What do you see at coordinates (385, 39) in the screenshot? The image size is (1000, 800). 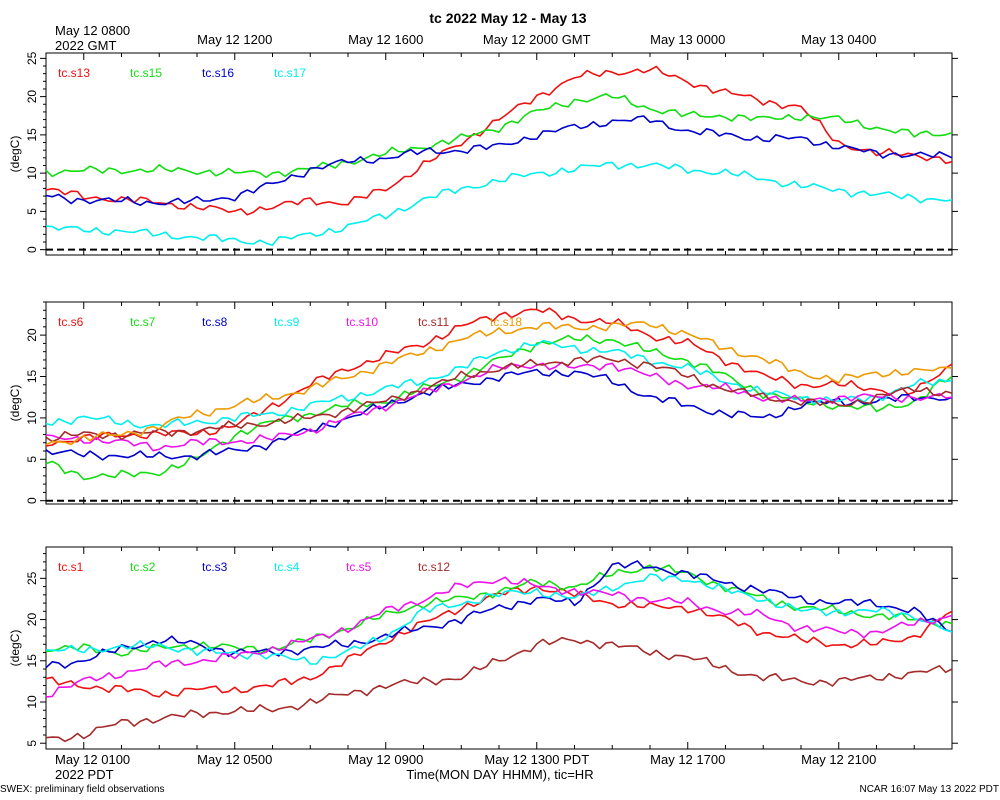 I see `top-axis-tick-label: May 12 1600` at bounding box center [385, 39].